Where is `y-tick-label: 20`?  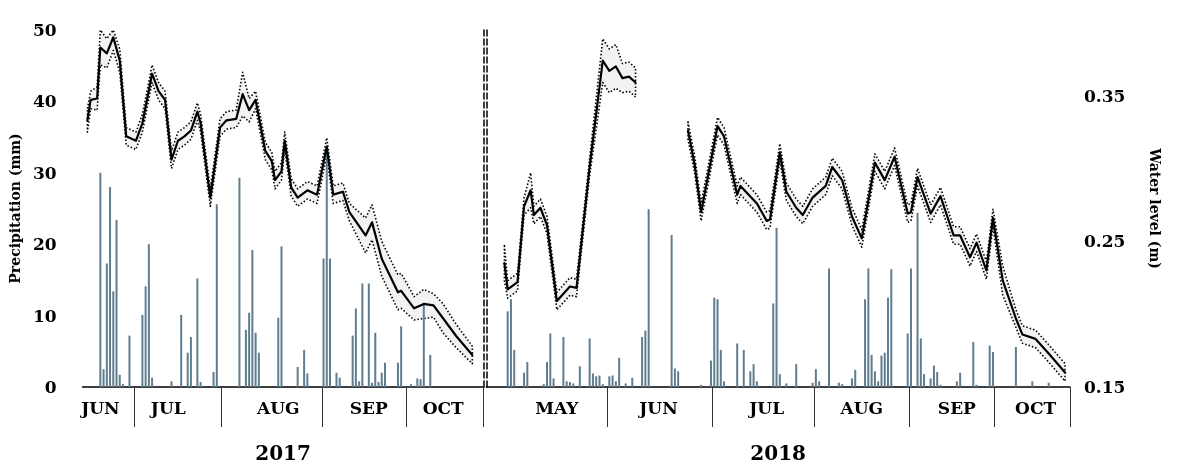 y-tick-label: 20 is located at coordinates (44, 244).